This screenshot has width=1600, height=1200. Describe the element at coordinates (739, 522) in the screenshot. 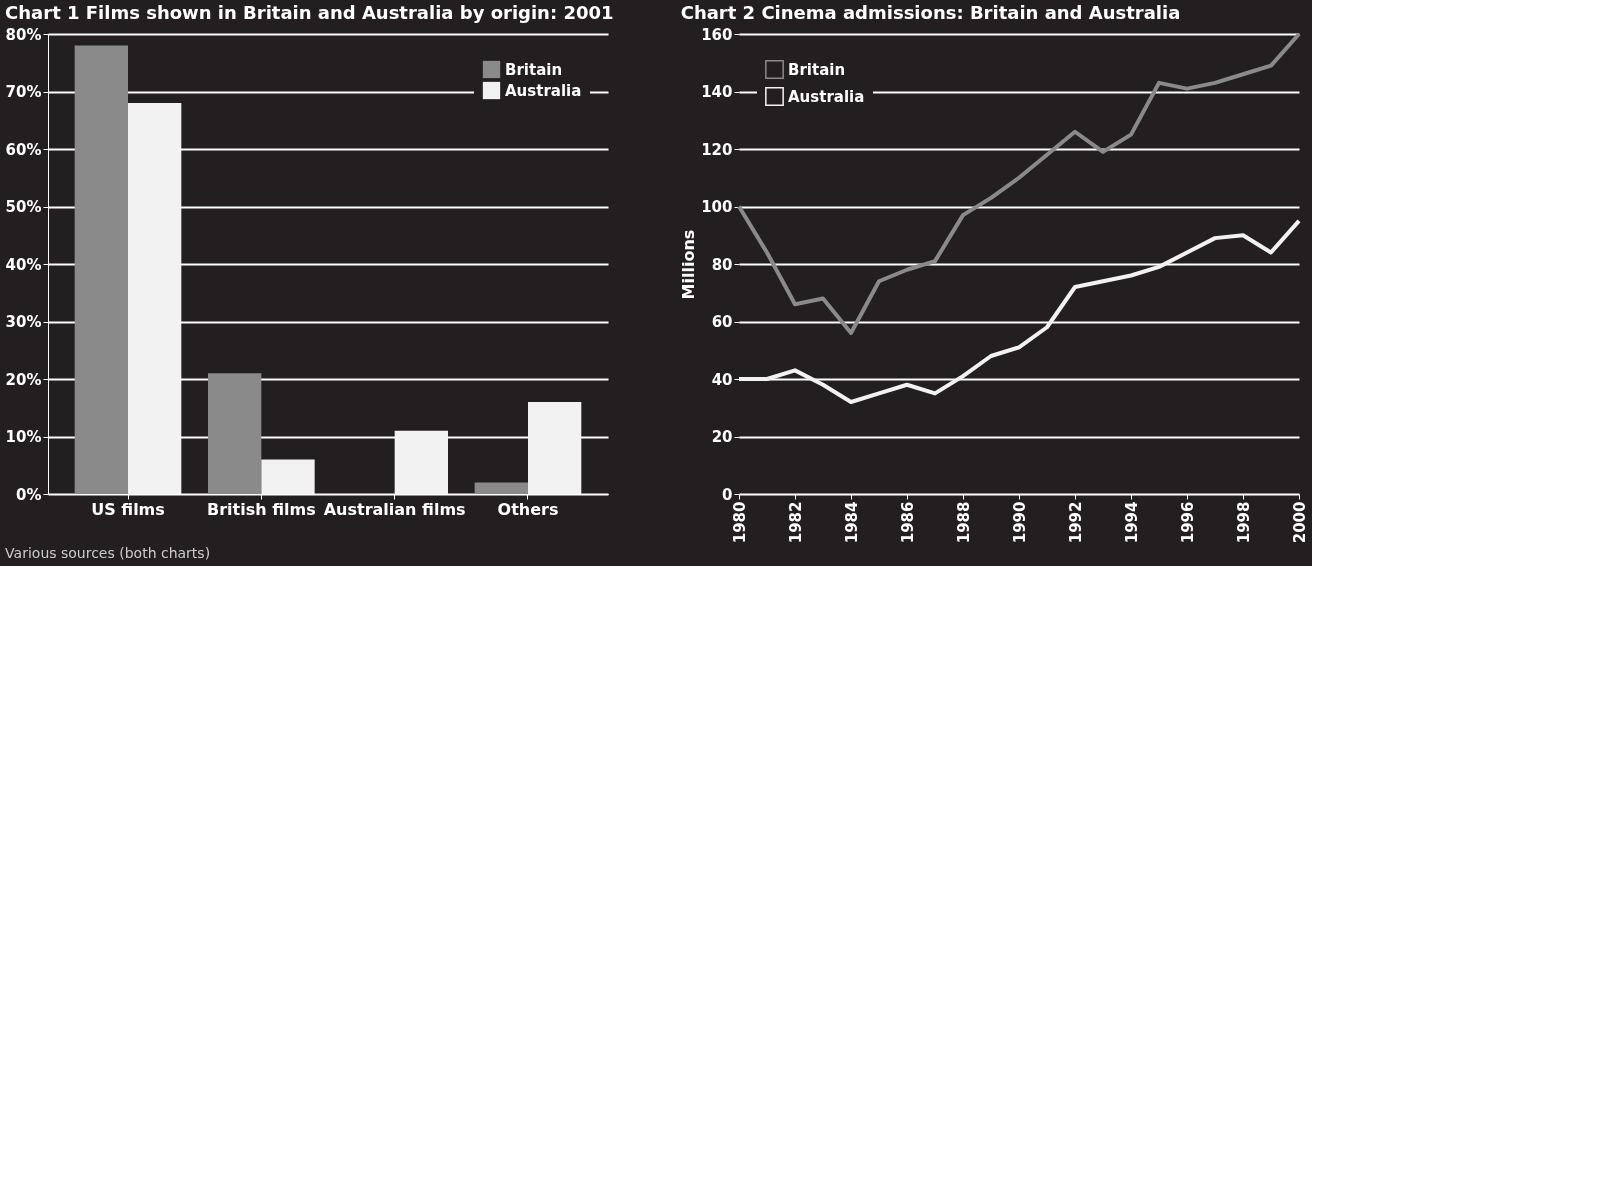

I see `x-tick-label: 1980` at that location.